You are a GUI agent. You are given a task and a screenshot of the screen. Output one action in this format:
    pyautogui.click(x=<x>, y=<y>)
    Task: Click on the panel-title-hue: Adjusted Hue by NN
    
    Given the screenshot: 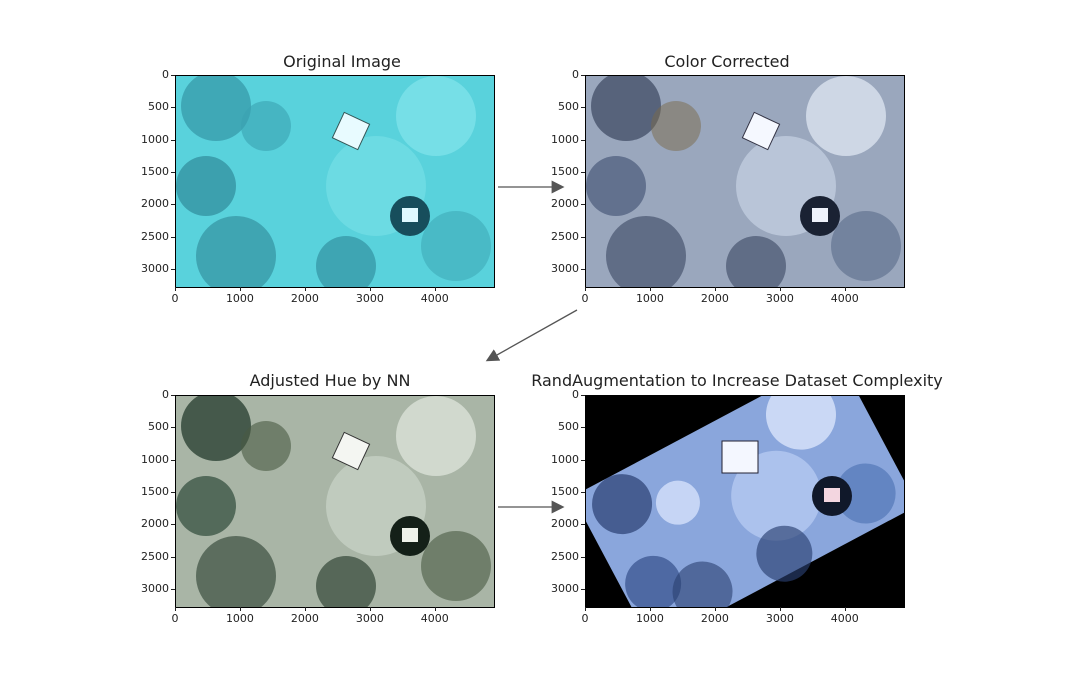 What is the action you would take?
    pyautogui.click(x=330, y=380)
    